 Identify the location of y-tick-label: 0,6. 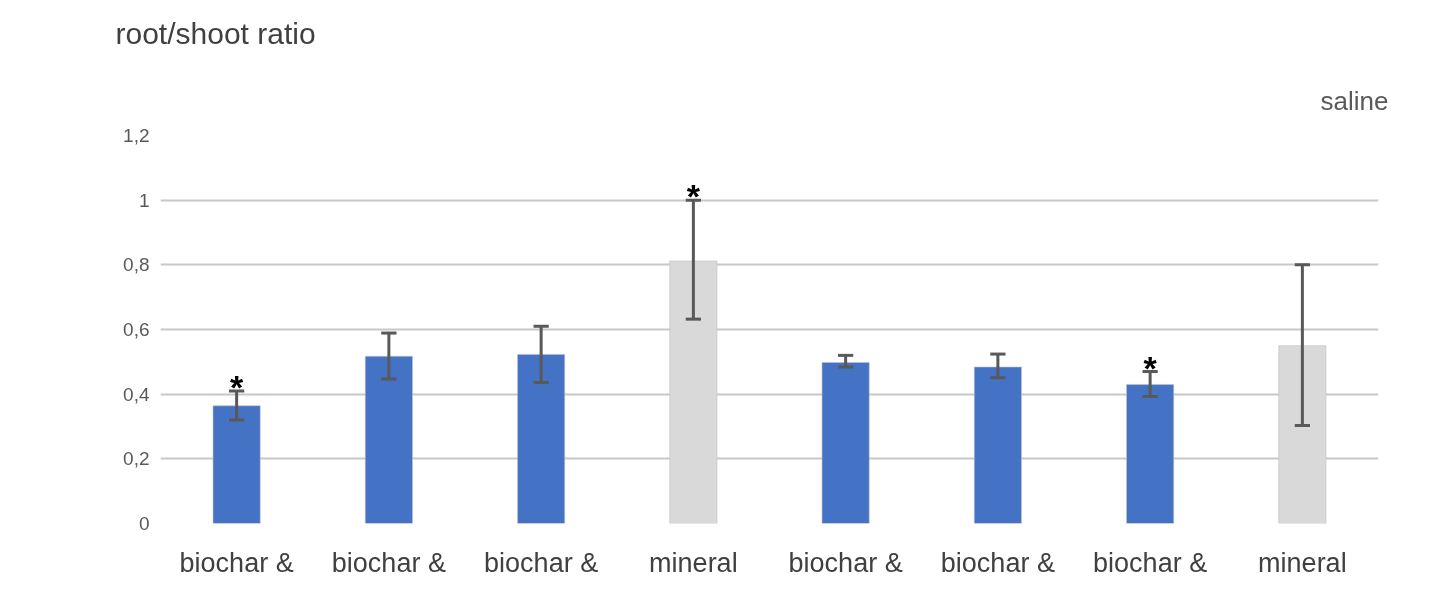
(136, 329).